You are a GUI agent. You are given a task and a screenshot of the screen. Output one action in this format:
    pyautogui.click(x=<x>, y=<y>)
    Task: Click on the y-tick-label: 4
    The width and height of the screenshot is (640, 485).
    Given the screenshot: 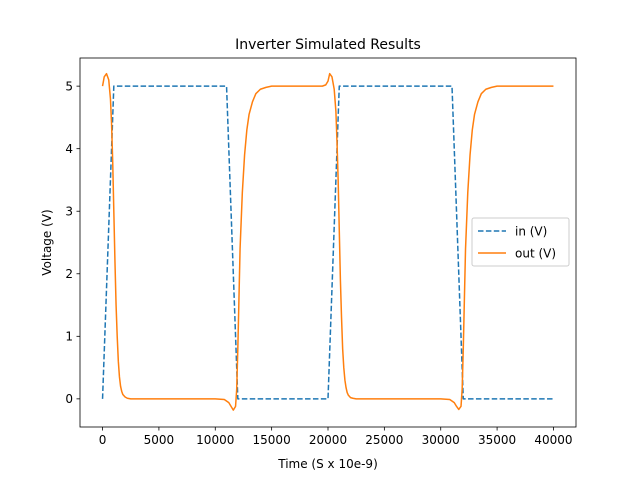 What is the action you would take?
    pyautogui.click(x=69, y=149)
    